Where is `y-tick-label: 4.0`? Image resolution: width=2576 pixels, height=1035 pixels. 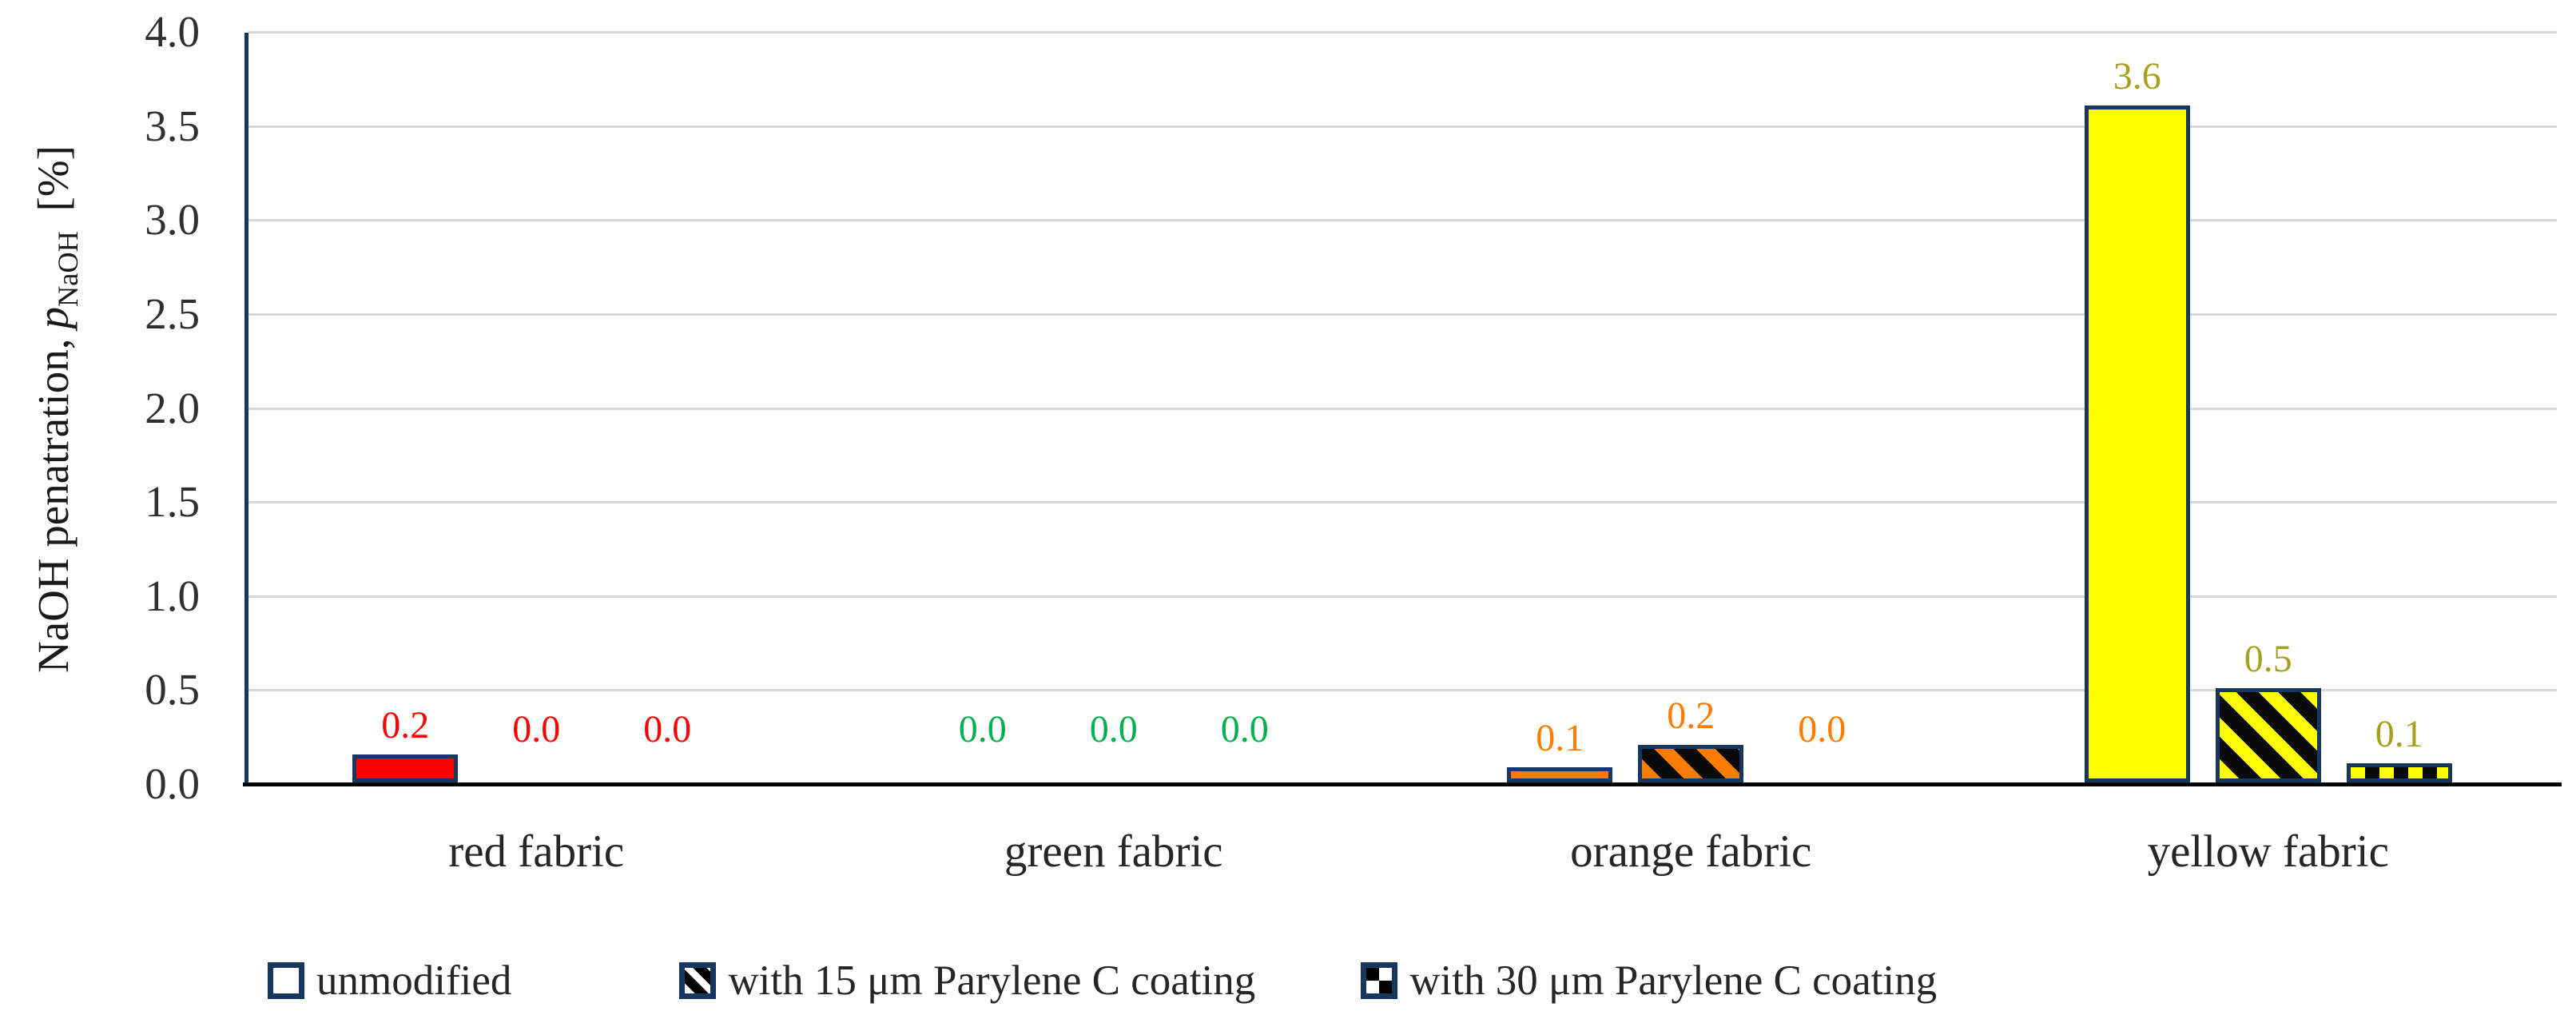 y-tick-label: 4.0 is located at coordinates (172, 31).